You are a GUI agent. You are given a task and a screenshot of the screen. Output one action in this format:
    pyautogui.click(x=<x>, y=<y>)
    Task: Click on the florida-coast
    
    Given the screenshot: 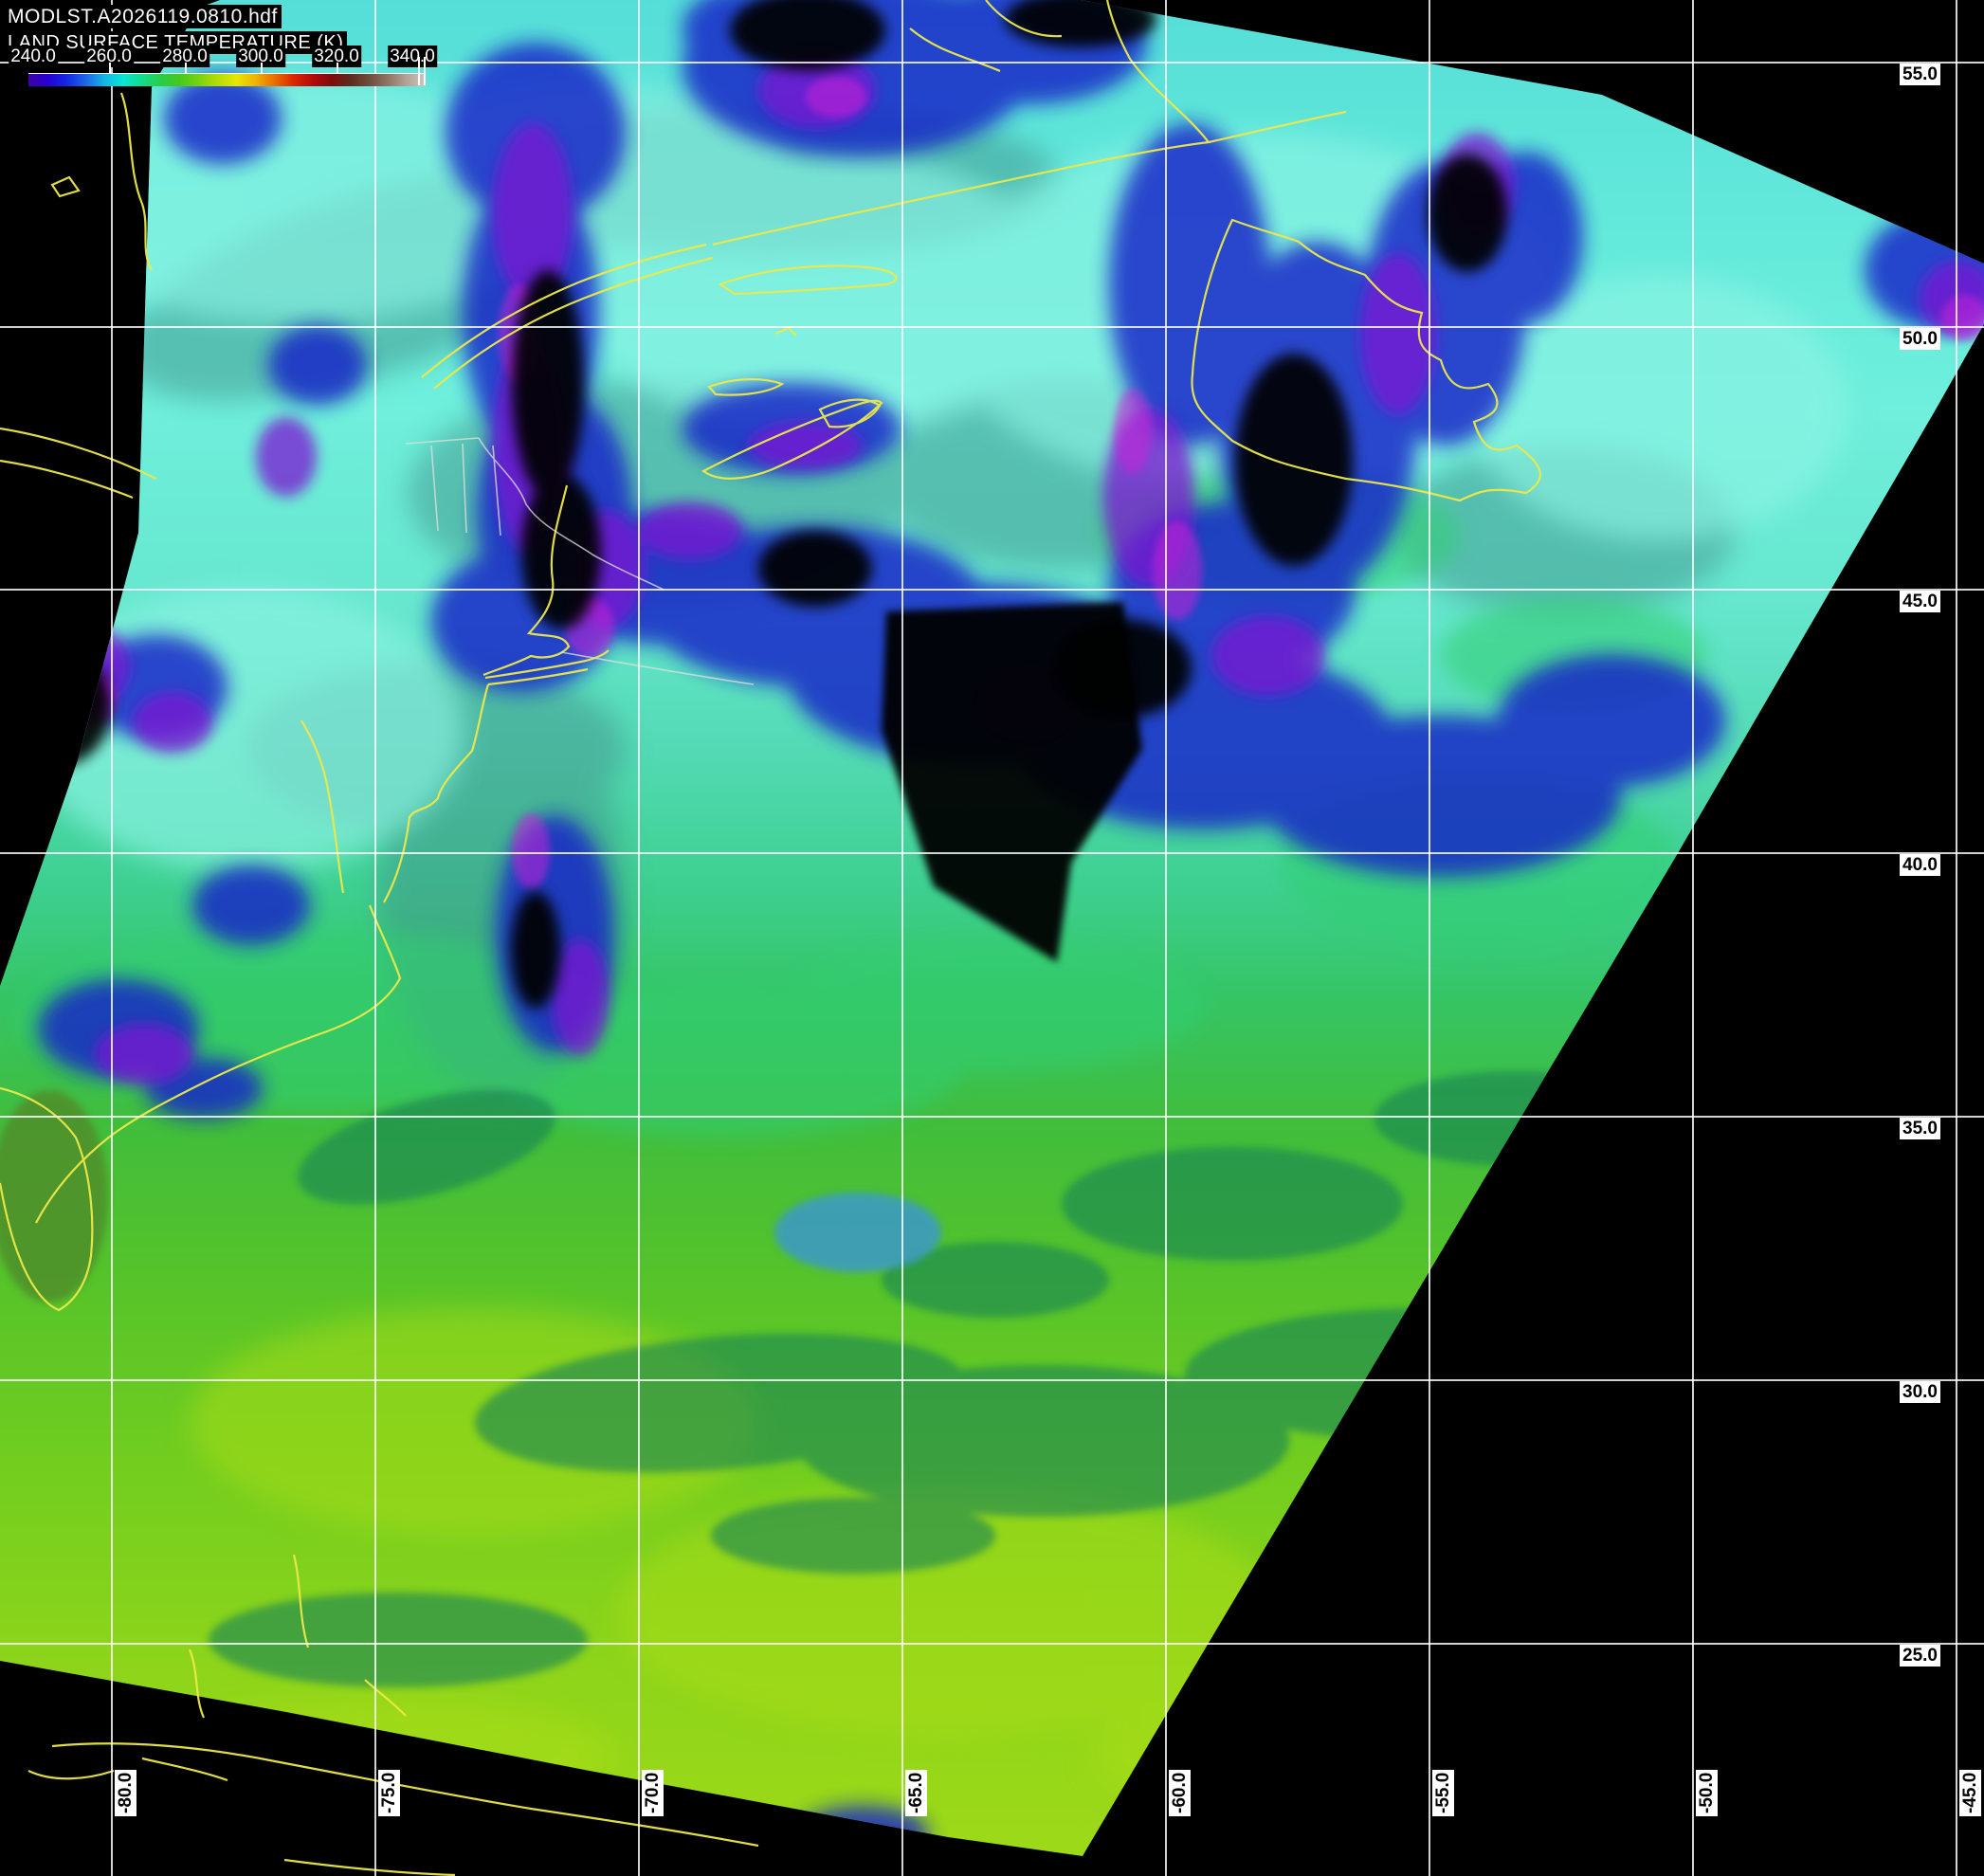 What is the action you would take?
    pyautogui.click(x=47, y=1199)
    